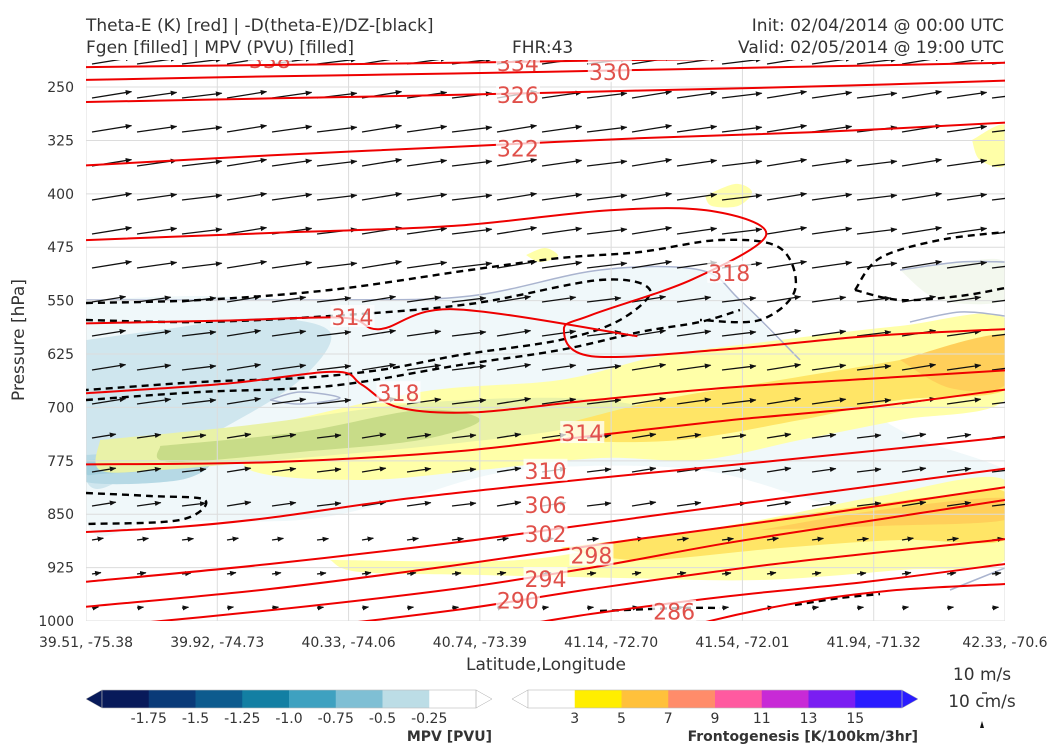 The image size is (1050, 750). I want to click on x-tick-6: 41.94, -71.32, so click(874, 643).